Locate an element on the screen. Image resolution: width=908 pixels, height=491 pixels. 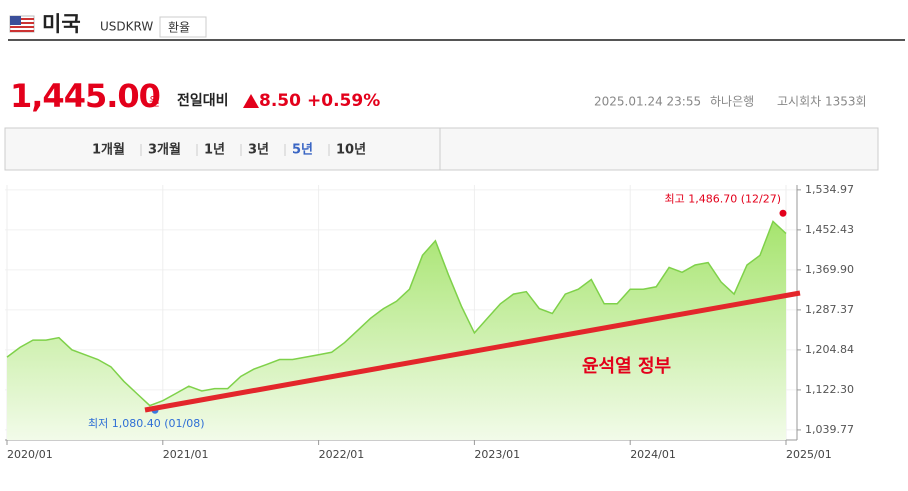
x-tick-label: 2024/01 is located at coordinates (653, 454).